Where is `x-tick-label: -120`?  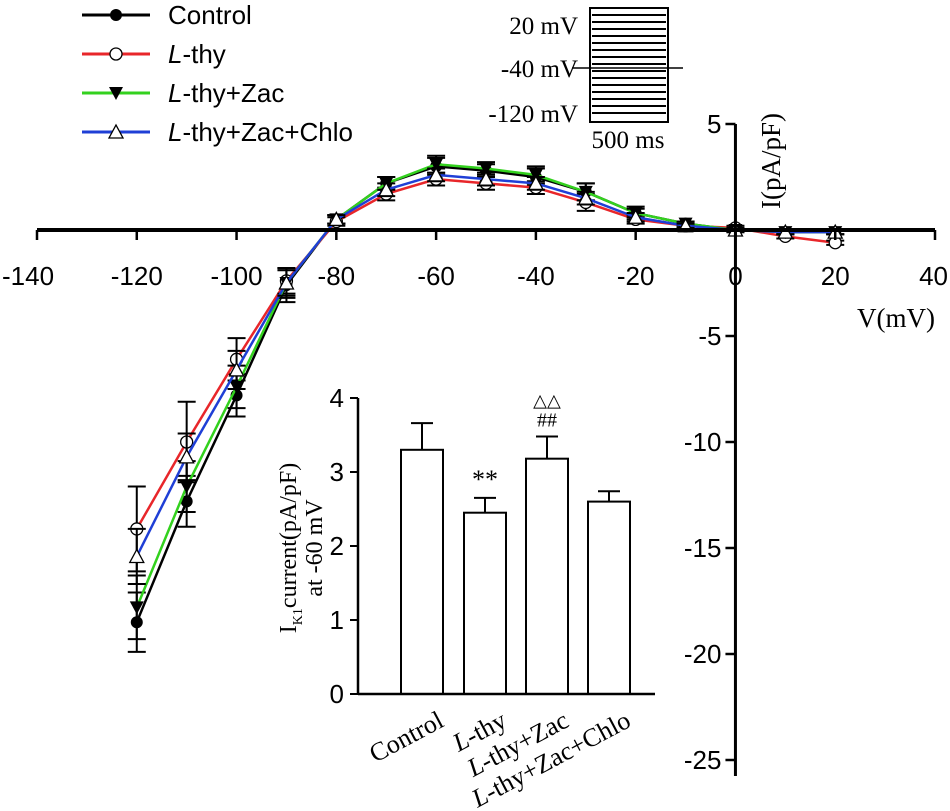 x-tick-label: -120 is located at coordinates (137, 276).